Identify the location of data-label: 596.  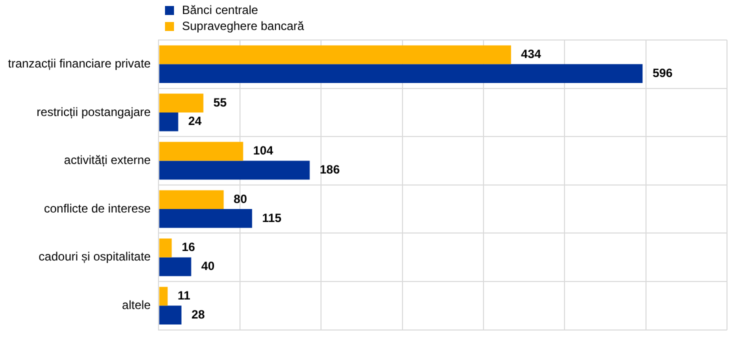
(662, 73).